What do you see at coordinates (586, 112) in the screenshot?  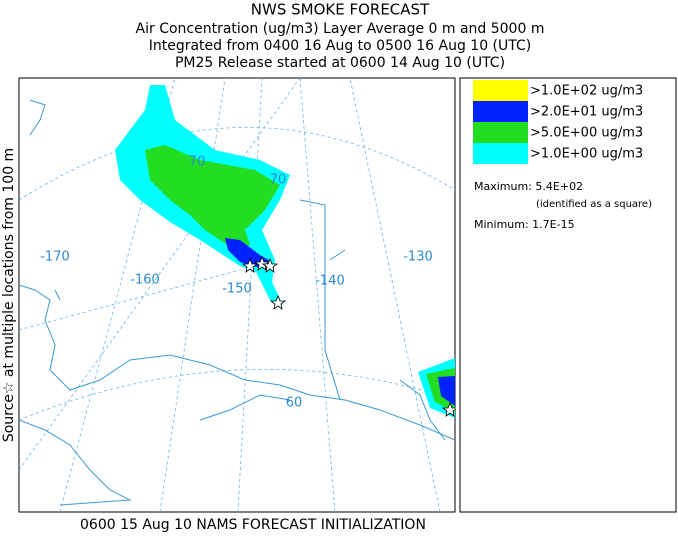 I see `legend-label: >2.0E+01 ug/m3` at bounding box center [586, 112].